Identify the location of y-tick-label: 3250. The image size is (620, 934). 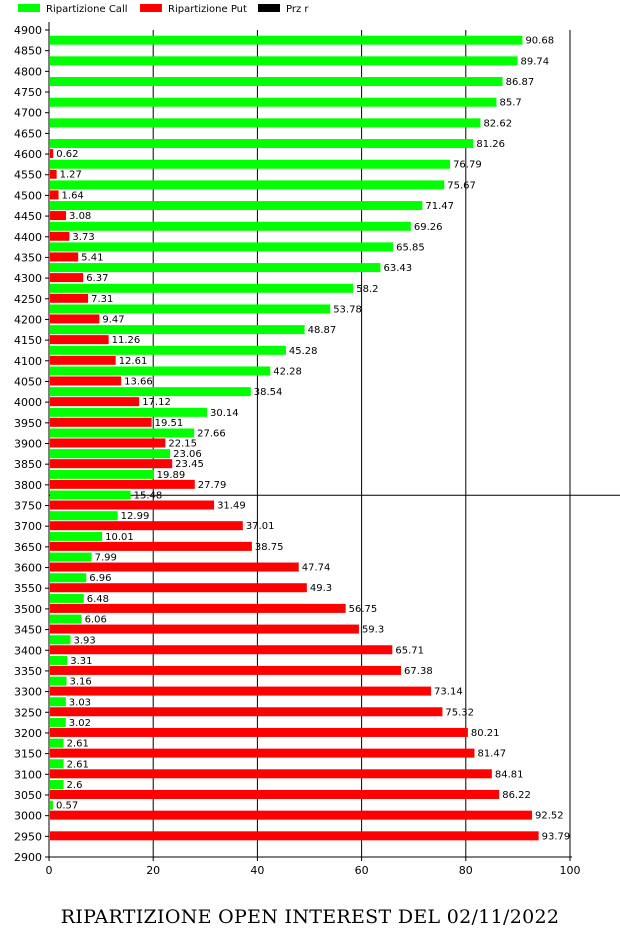
(28, 712).